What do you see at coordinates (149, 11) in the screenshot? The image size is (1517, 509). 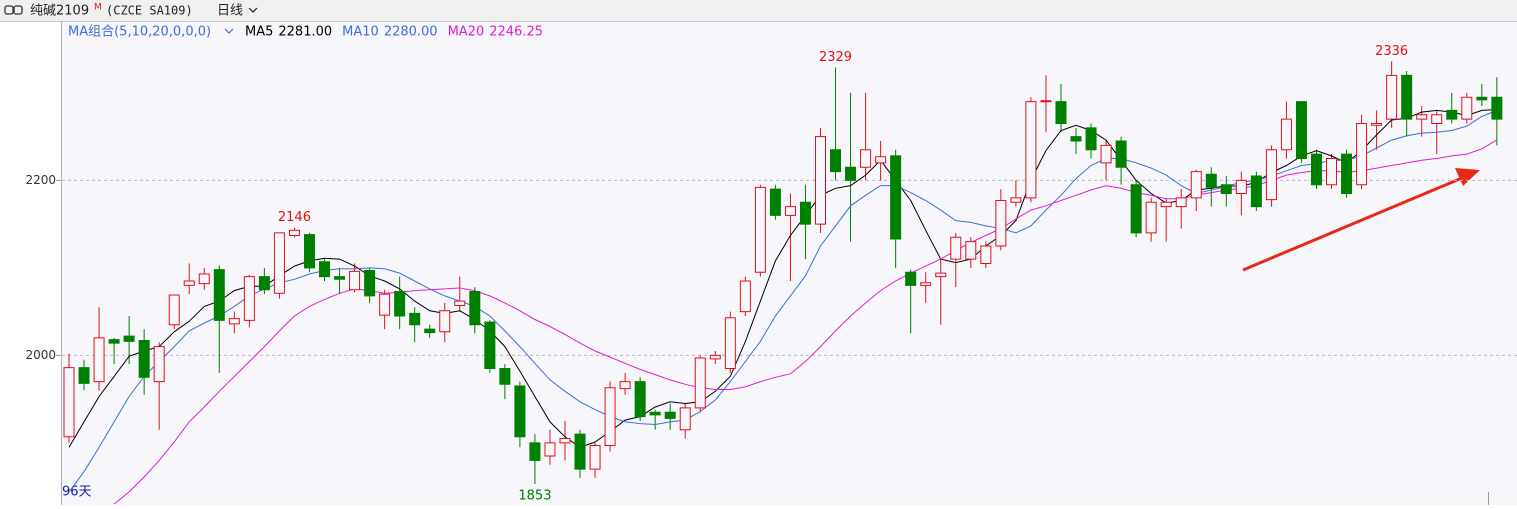 I see `contract-code: (CZCE SA109)` at bounding box center [149, 11].